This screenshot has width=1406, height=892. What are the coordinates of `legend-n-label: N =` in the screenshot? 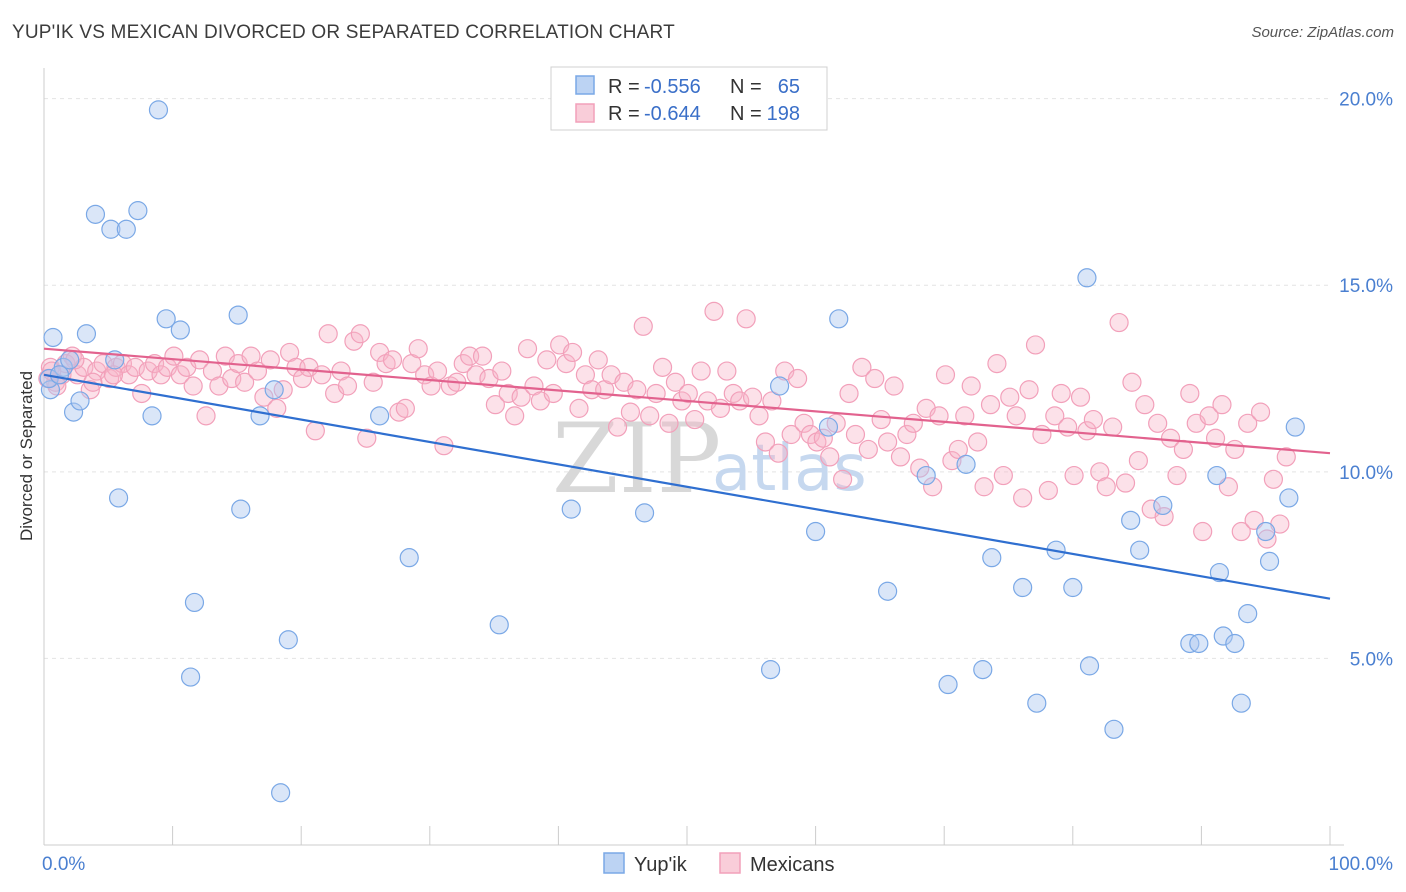 It's located at (746, 114).